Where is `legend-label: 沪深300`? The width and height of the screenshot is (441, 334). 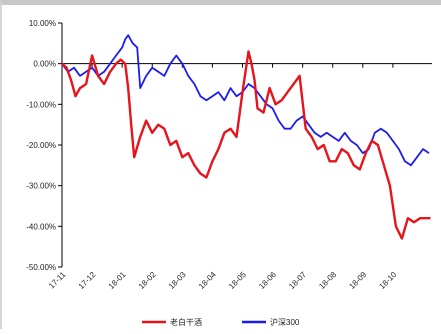 legend-label: 沪深300 is located at coordinates (285, 322).